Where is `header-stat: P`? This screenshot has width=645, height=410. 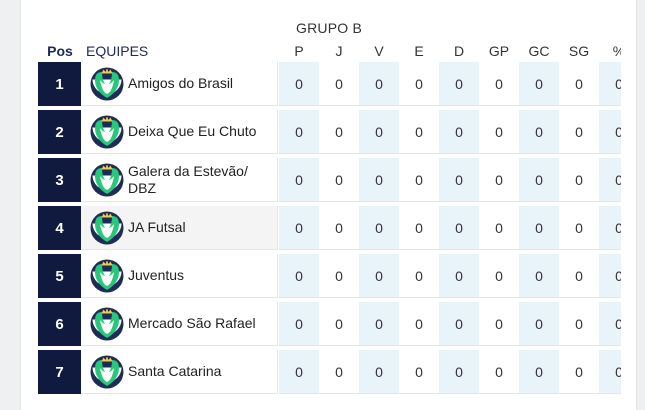 header-stat: P is located at coordinates (299, 51).